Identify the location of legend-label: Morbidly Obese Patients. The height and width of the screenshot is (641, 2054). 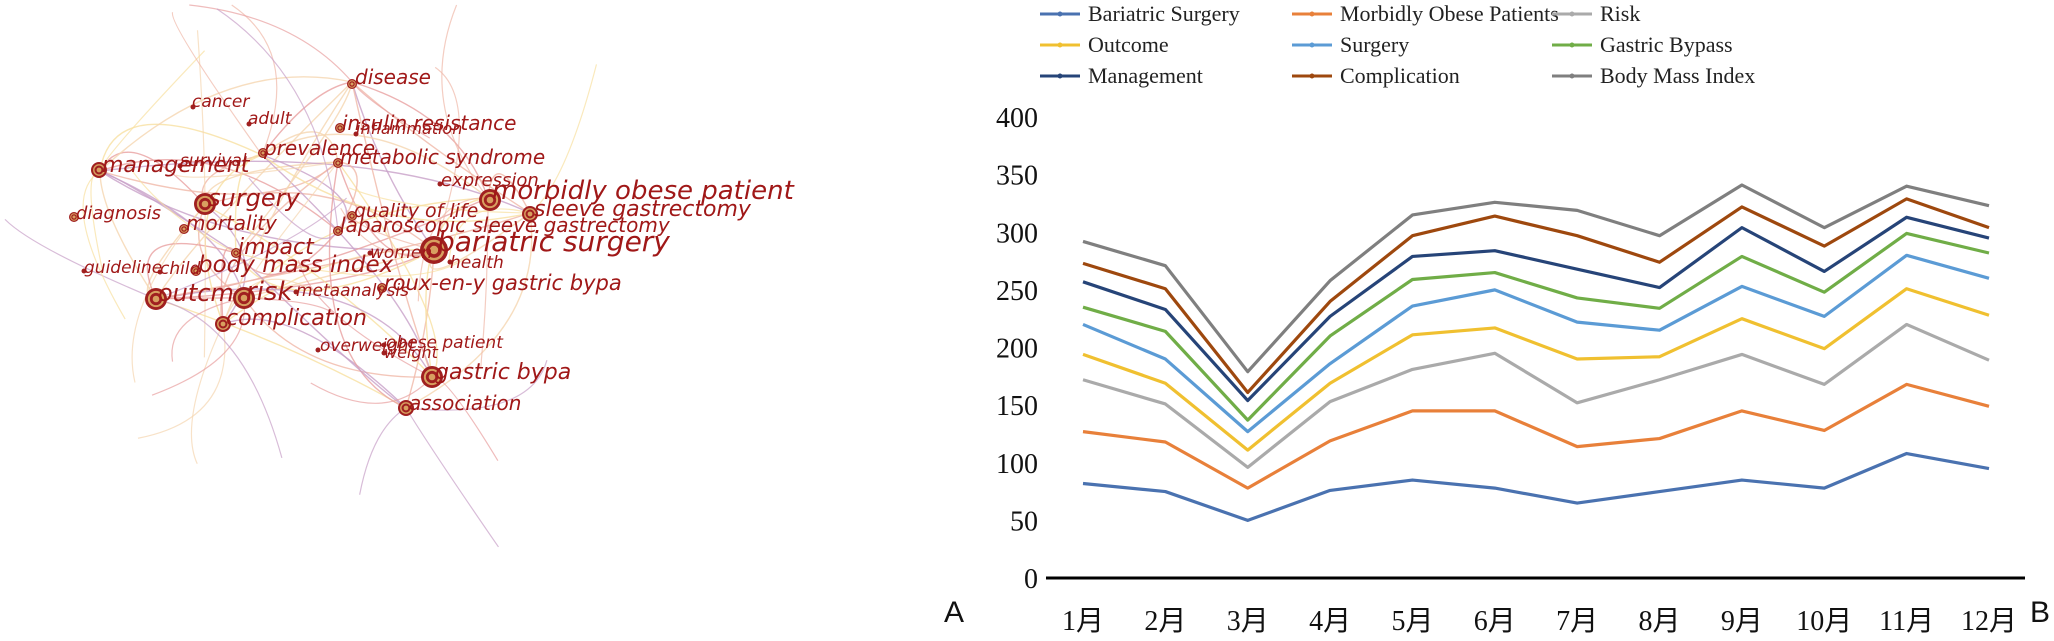
(1449, 13).